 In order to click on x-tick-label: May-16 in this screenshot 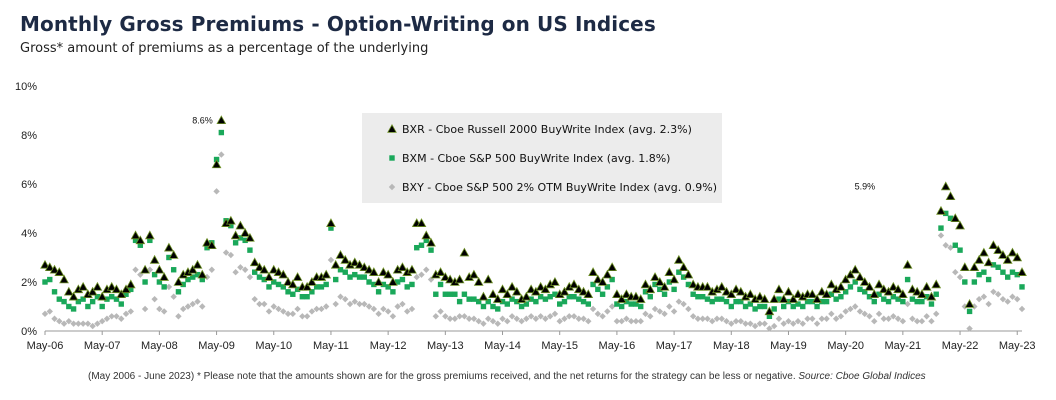, I will do `click(617, 346)`.